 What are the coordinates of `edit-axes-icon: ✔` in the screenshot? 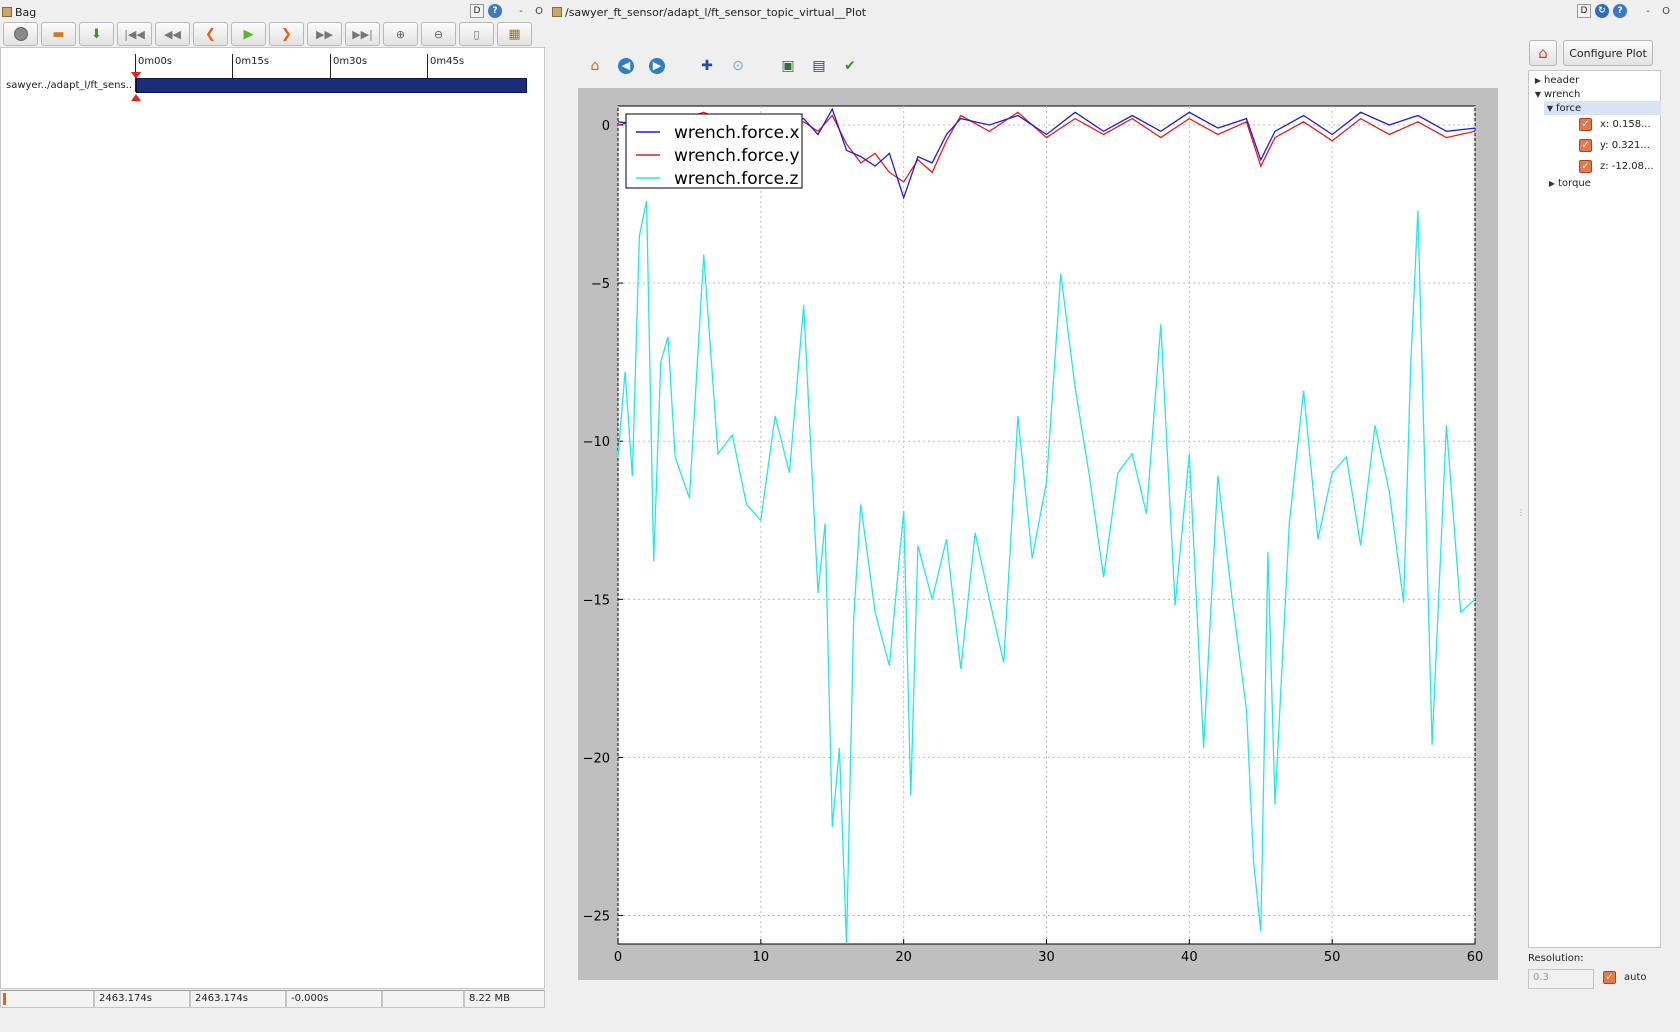 It's located at (850, 66).